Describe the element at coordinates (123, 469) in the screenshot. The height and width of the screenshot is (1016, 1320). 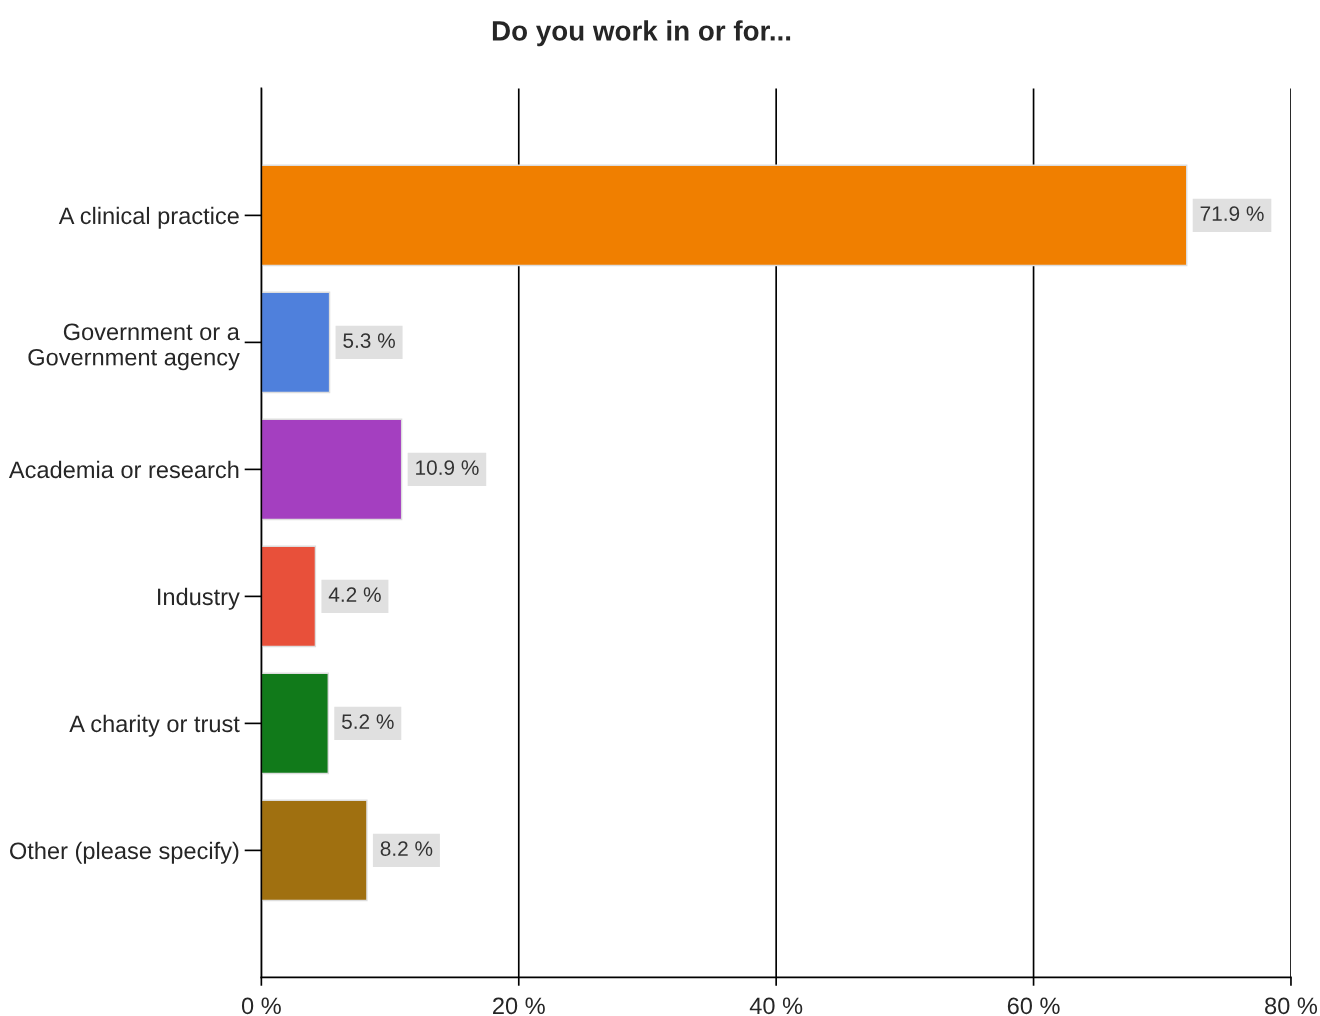
I see `y-tick-label: Academia or research` at that location.